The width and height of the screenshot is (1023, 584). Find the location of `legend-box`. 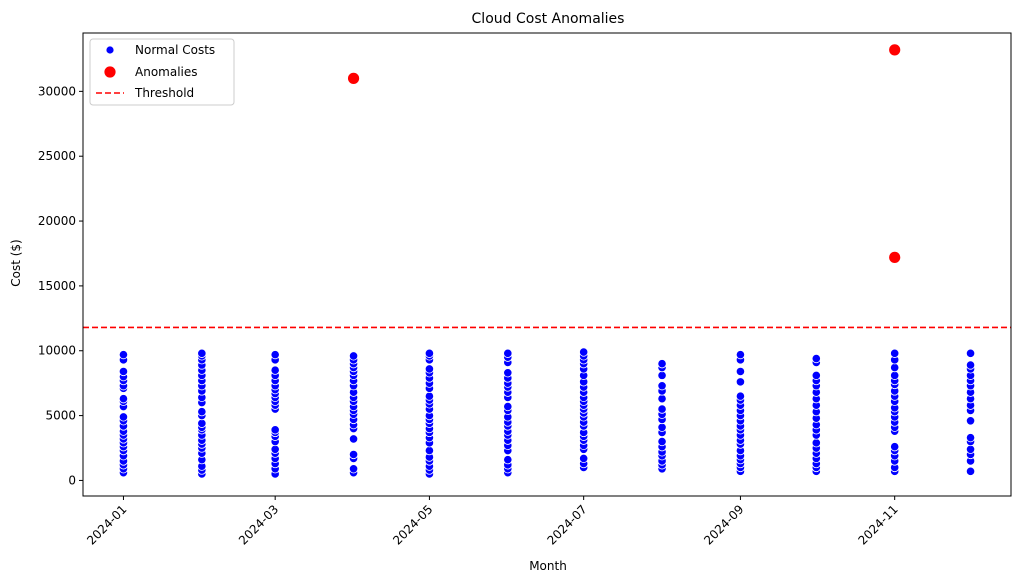

legend-box is located at coordinates (162, 72).